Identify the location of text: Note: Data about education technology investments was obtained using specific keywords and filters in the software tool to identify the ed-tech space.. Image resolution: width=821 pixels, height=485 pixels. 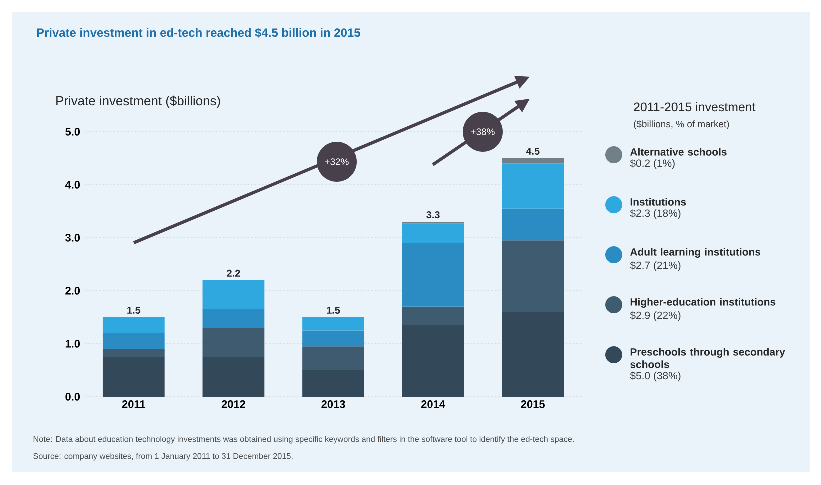
(304, 440).